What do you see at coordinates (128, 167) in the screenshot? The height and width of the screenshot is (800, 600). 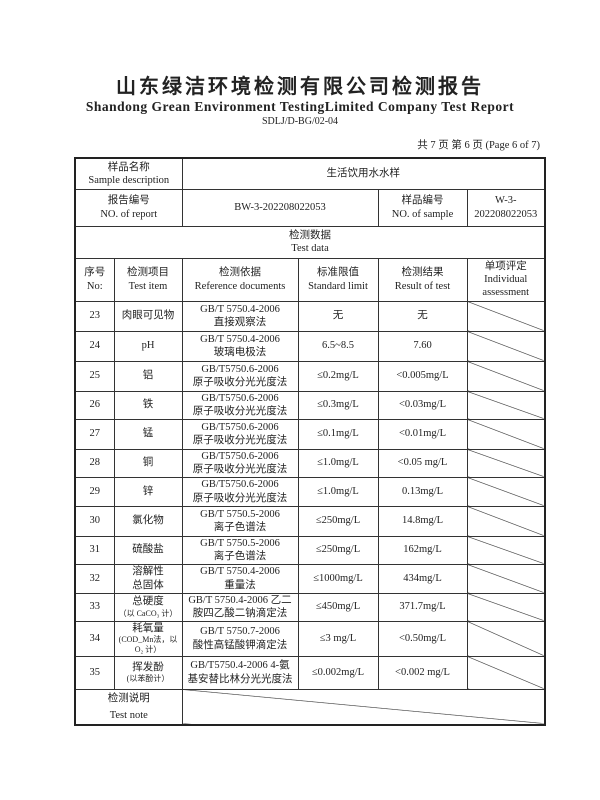 I see `label-cn: 样品名称` at bounding box center [128, 167].